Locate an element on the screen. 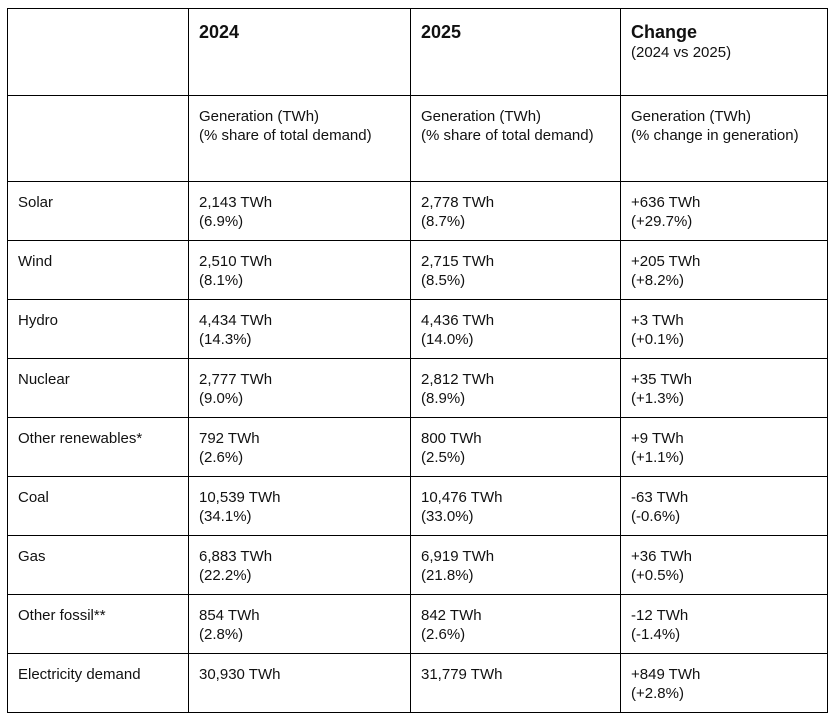 The image size is (834, 721). cell-text: 2,143 TWh is located at coordinates (236, 202).